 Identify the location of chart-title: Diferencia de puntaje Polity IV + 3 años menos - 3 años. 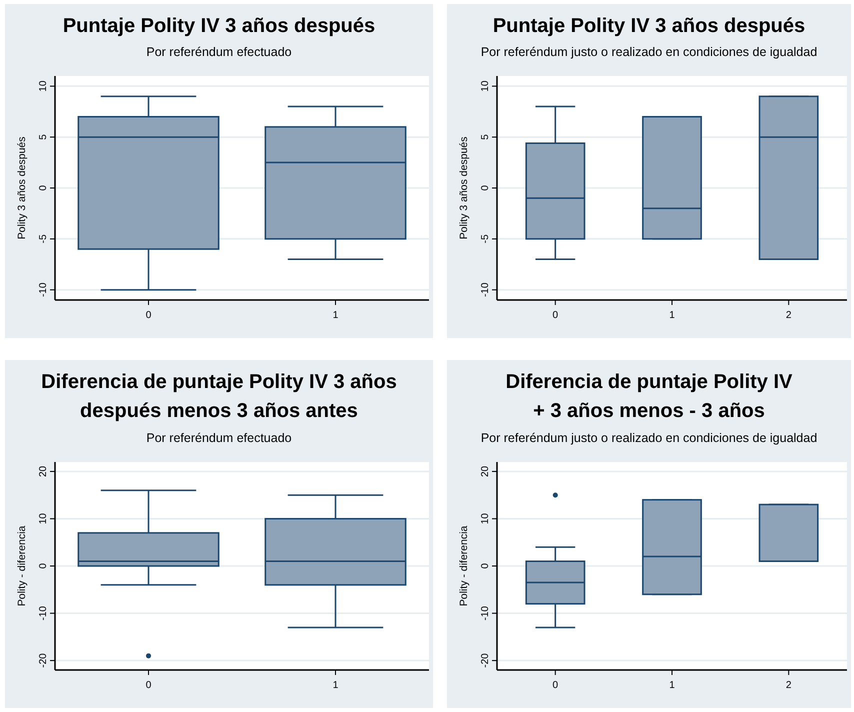
(650, 396).